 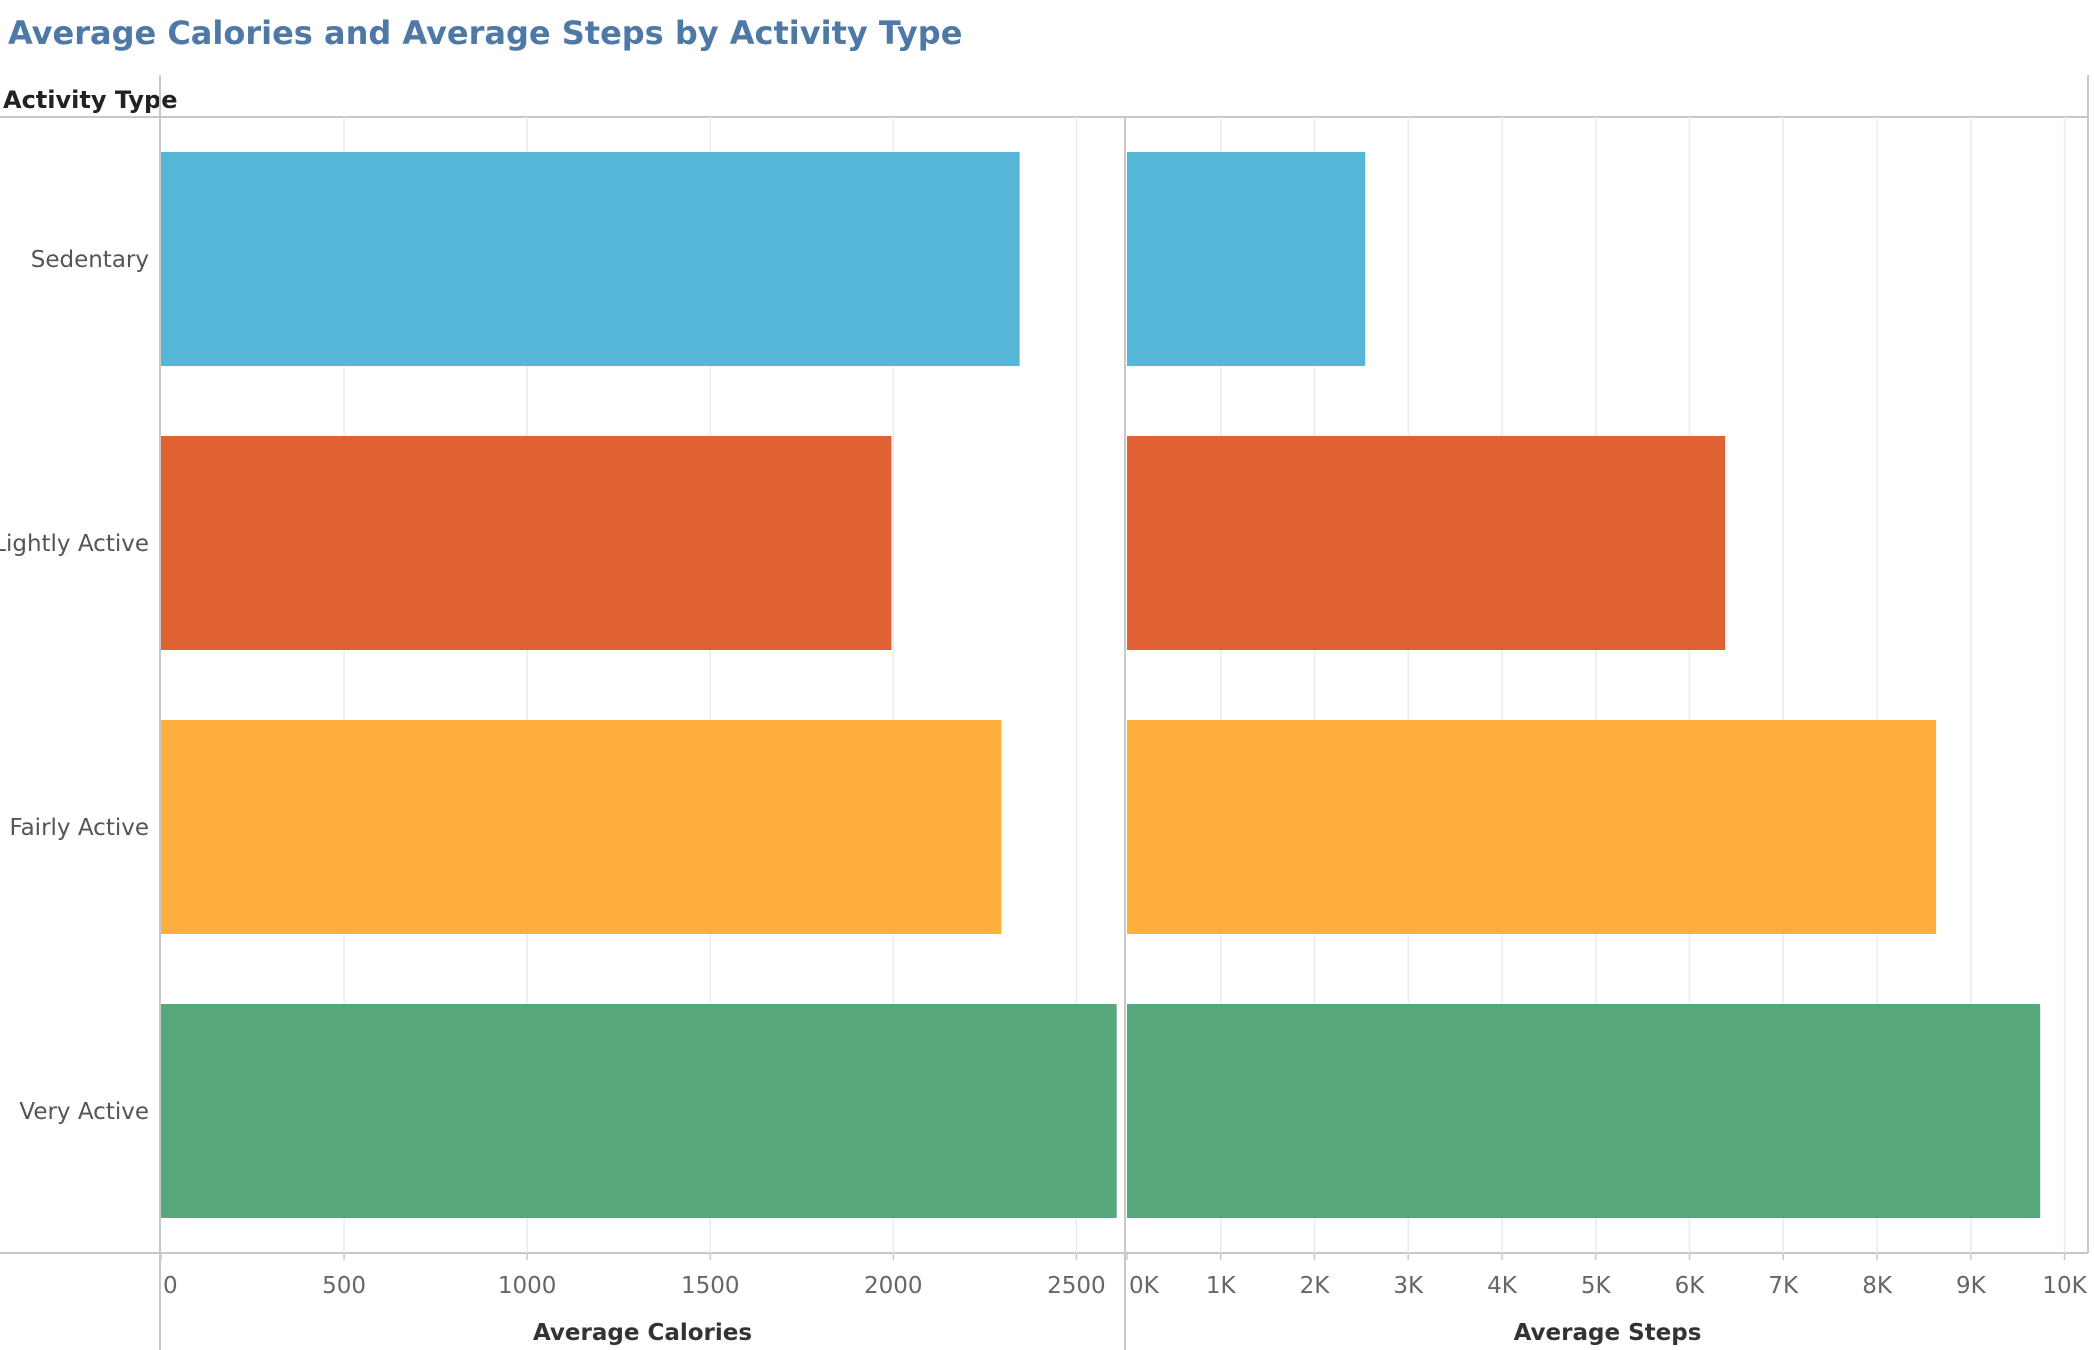 I want to click on category-label: Lightly Active, so click(x=74, y=544).